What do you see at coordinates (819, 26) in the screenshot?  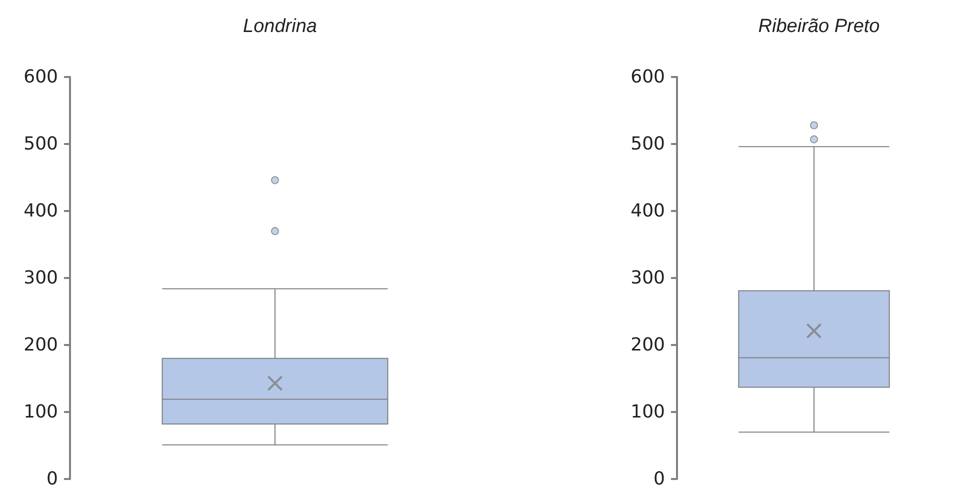 I see `chart-title: Ribeirão Preto` at bounding box center [819, 26].